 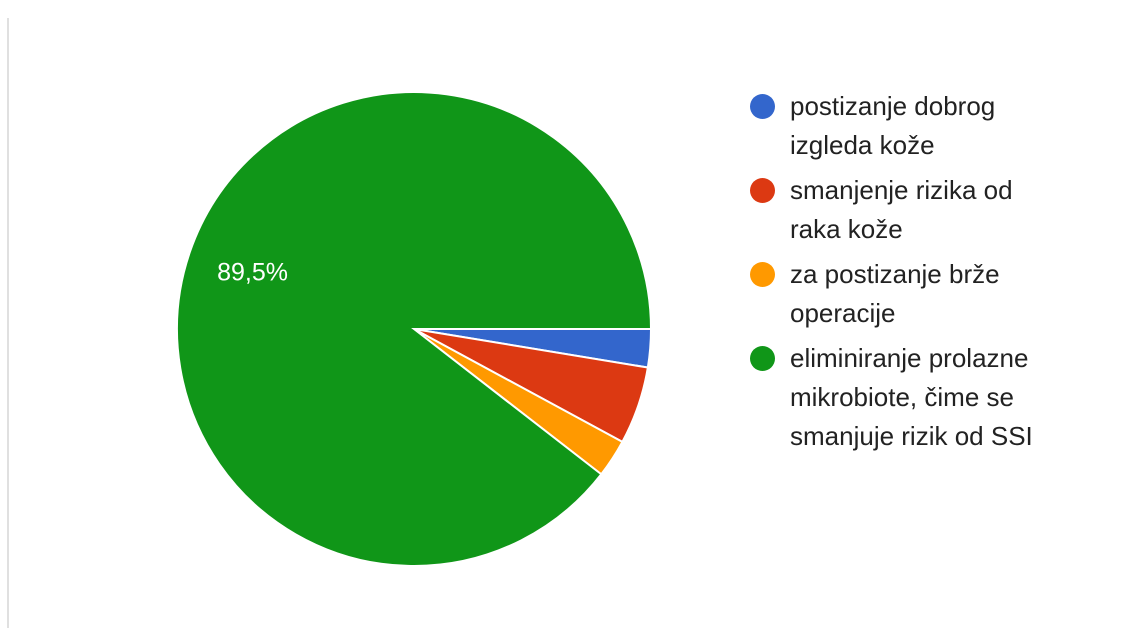 I want to click on legend-label: smanjenje rizika od raka kože, so click(x=901, y=209).